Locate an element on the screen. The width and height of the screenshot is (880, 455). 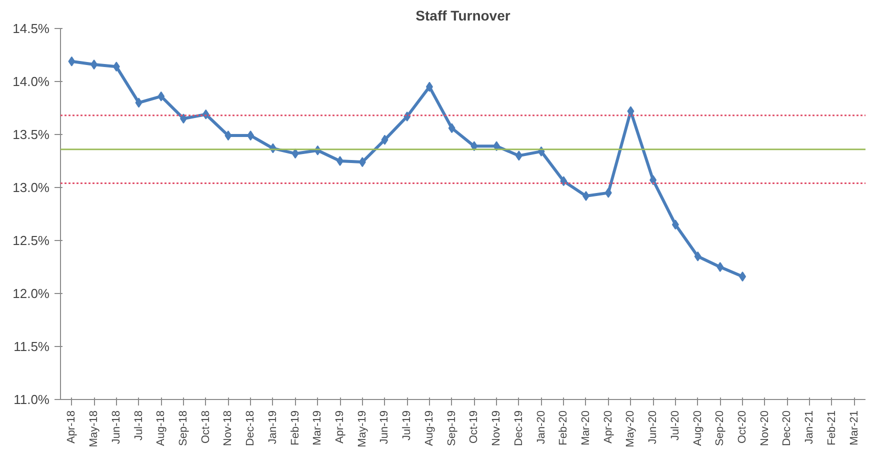
x-tick-label: May-19 is located at coordinates (362, 429).